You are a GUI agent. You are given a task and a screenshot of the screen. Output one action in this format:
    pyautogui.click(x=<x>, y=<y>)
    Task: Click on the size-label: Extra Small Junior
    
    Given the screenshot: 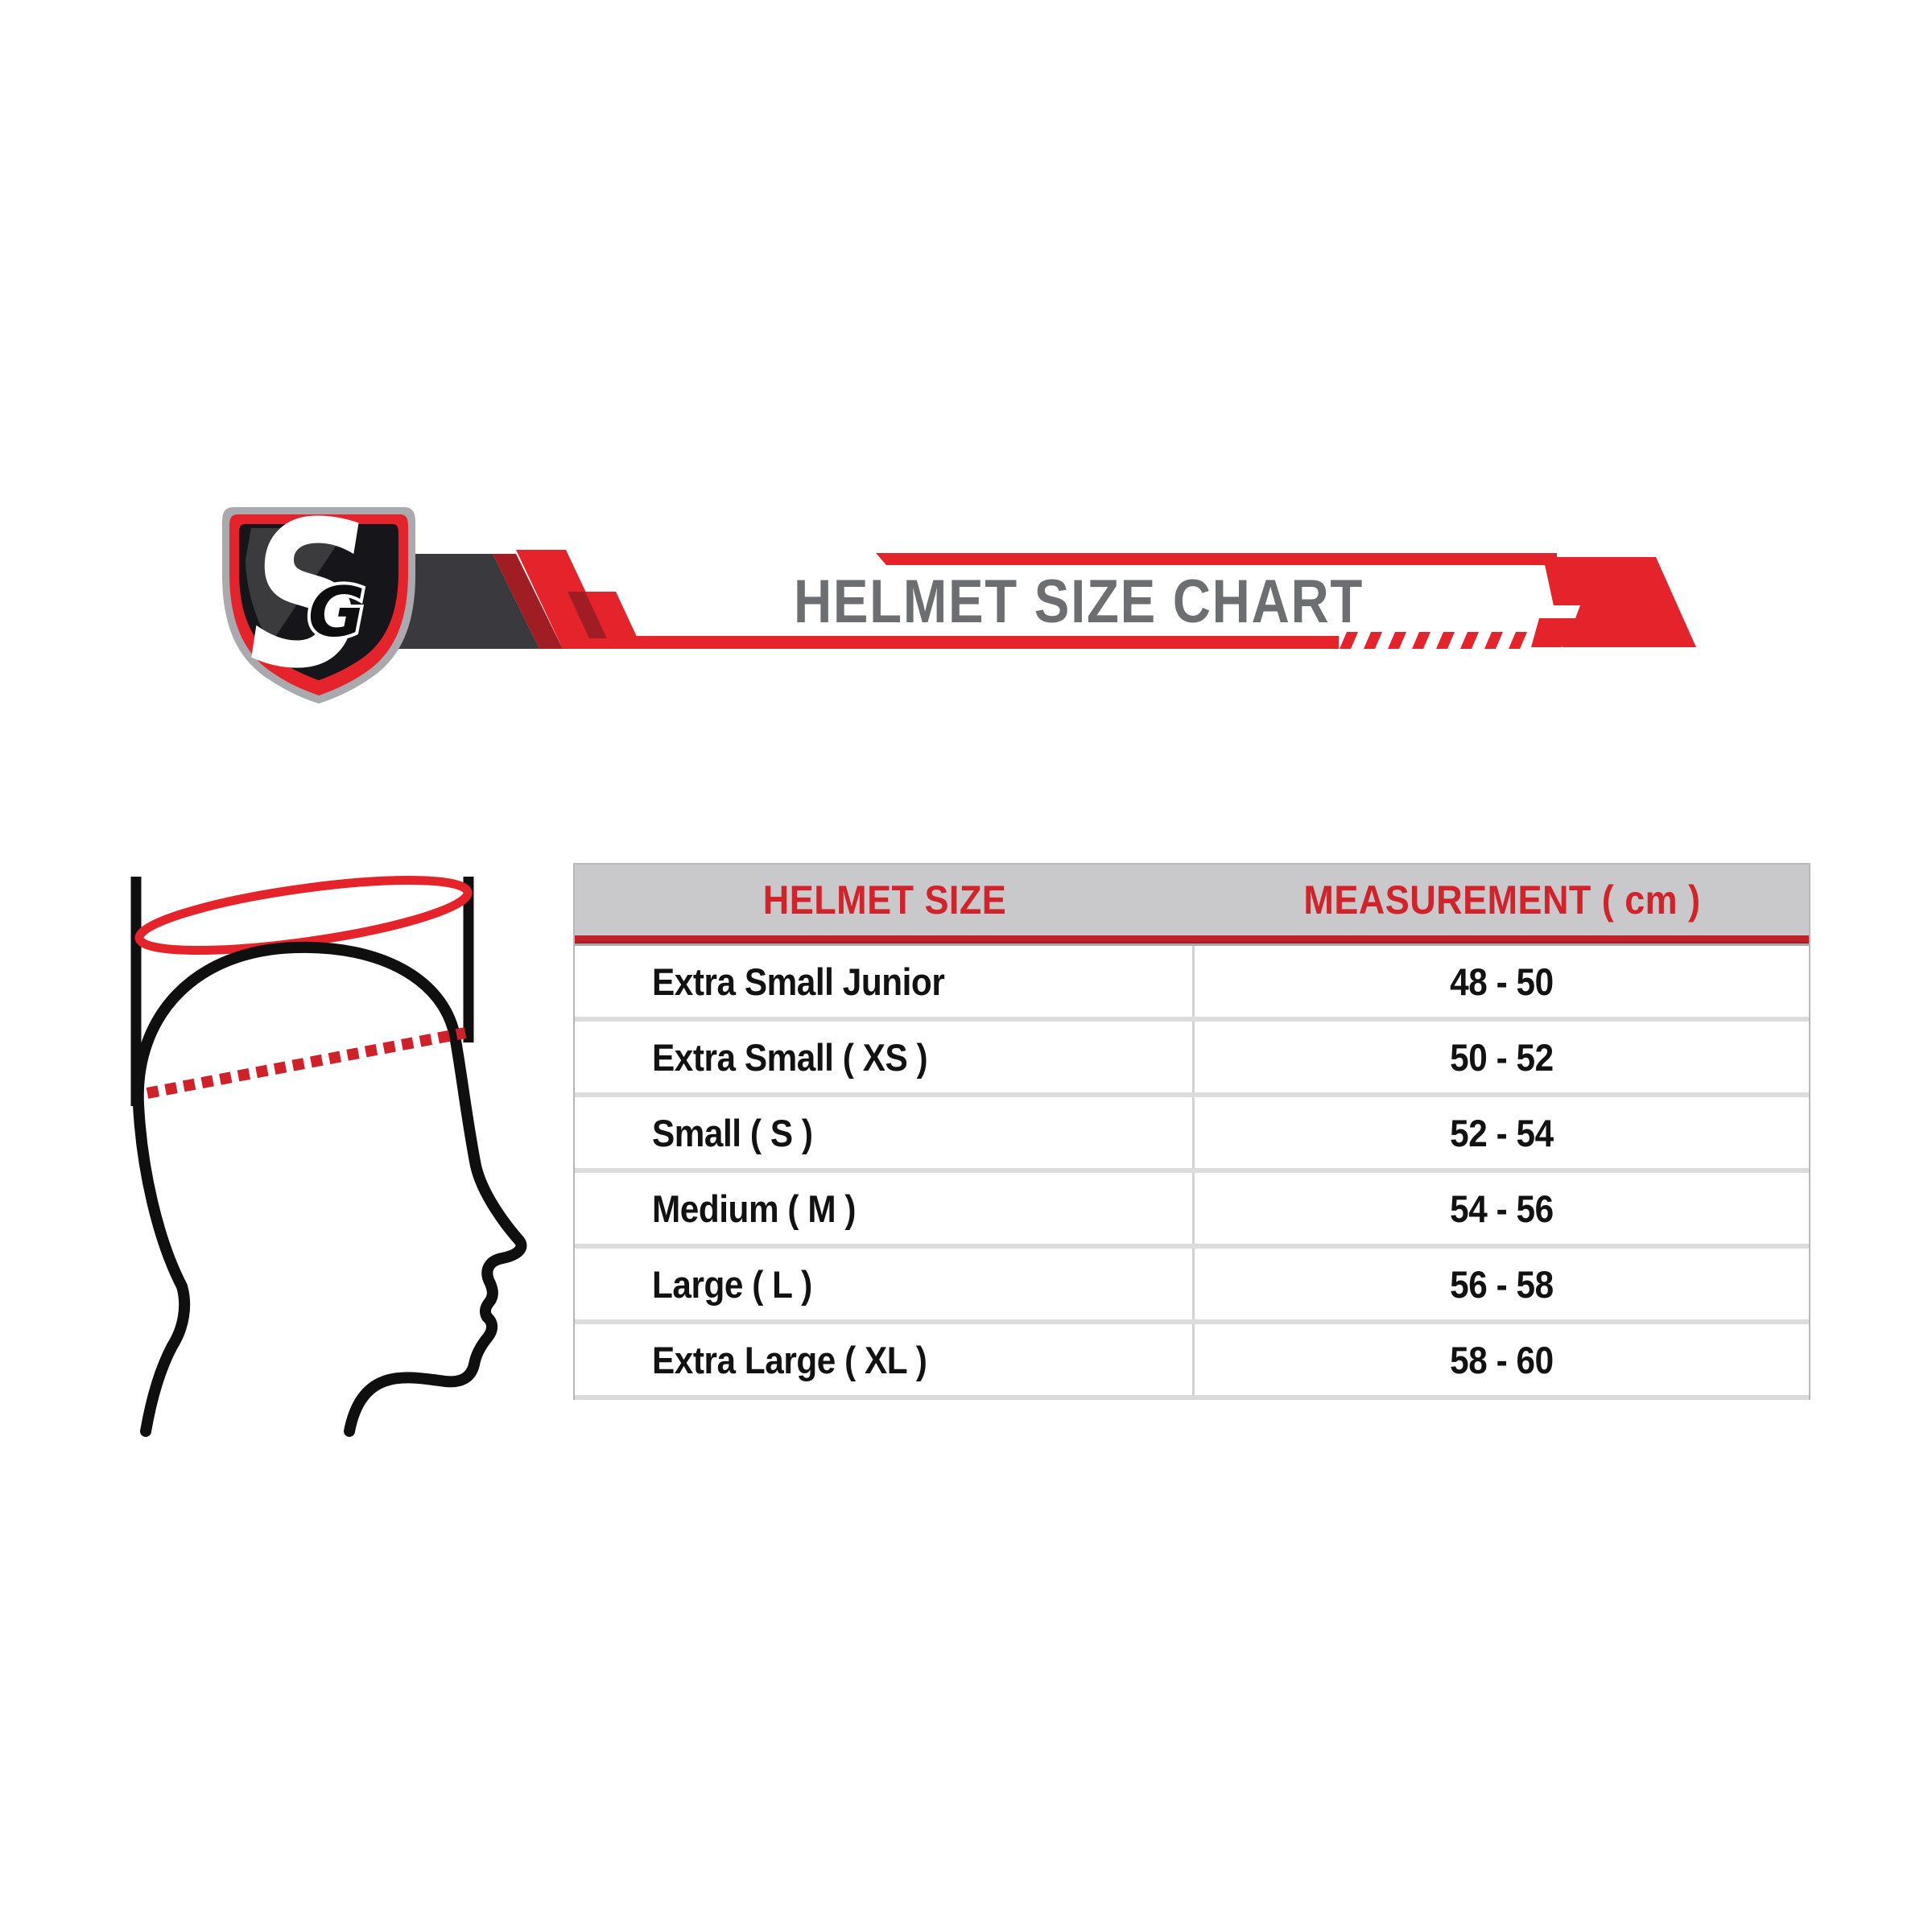 What is the action you would take?
    pyautogui.click(x=798, y=981)
    